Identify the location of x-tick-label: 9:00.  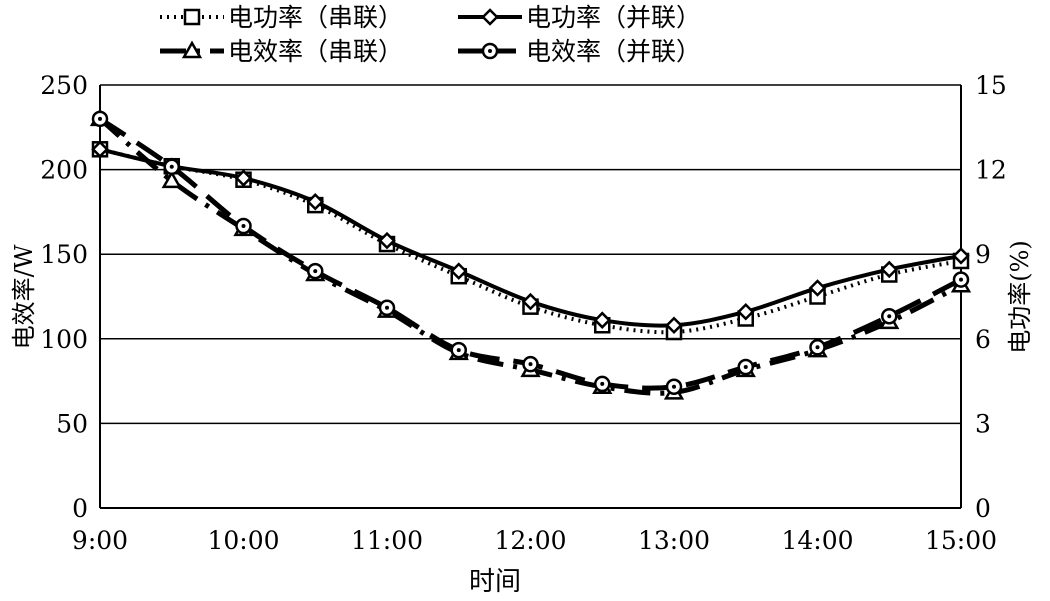
(100, 540).